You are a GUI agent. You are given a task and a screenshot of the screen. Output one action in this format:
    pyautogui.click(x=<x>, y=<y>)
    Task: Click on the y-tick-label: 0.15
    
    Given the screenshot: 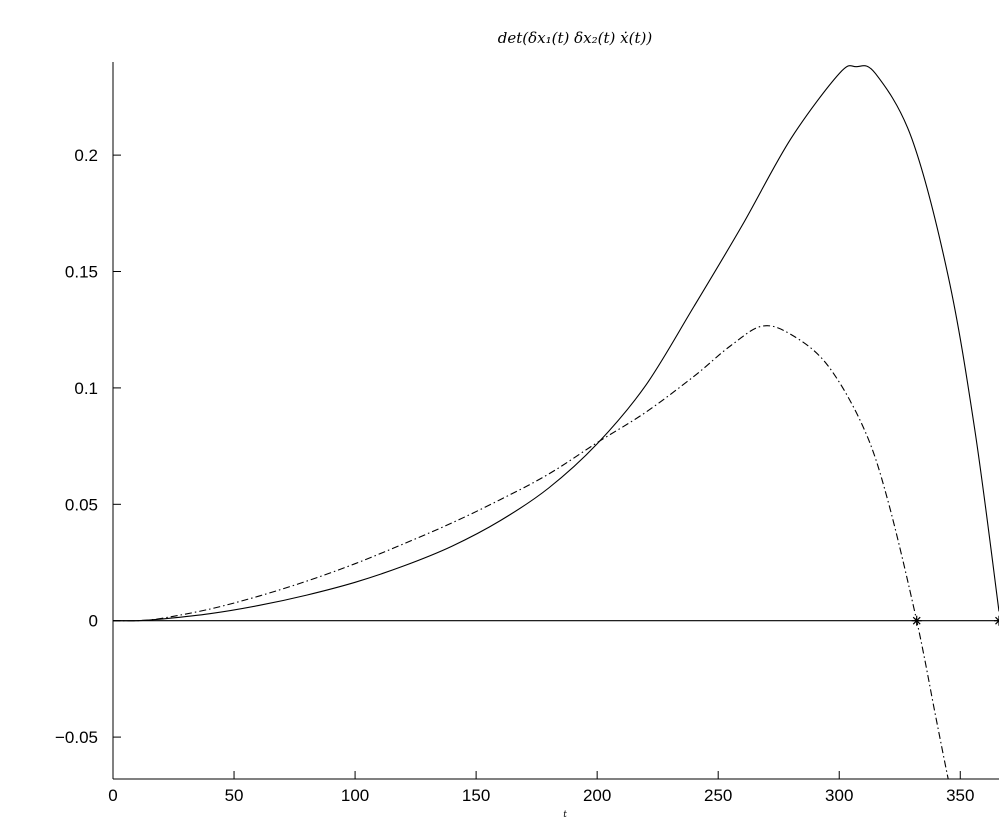 What is the action you would take?
    pyautogui.click(x=81, y=272)
    